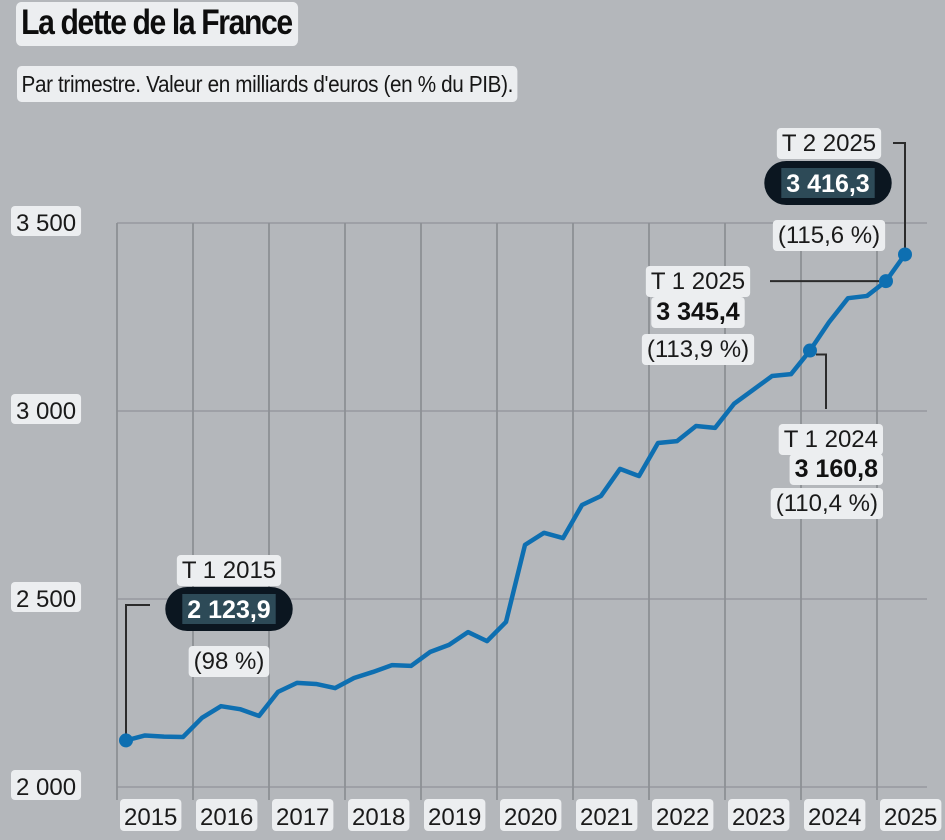 Image resolution: width=945 pixels, height=840 pixels. I want to click on annotation-quarter: T 1 2024, so click(831, 439).